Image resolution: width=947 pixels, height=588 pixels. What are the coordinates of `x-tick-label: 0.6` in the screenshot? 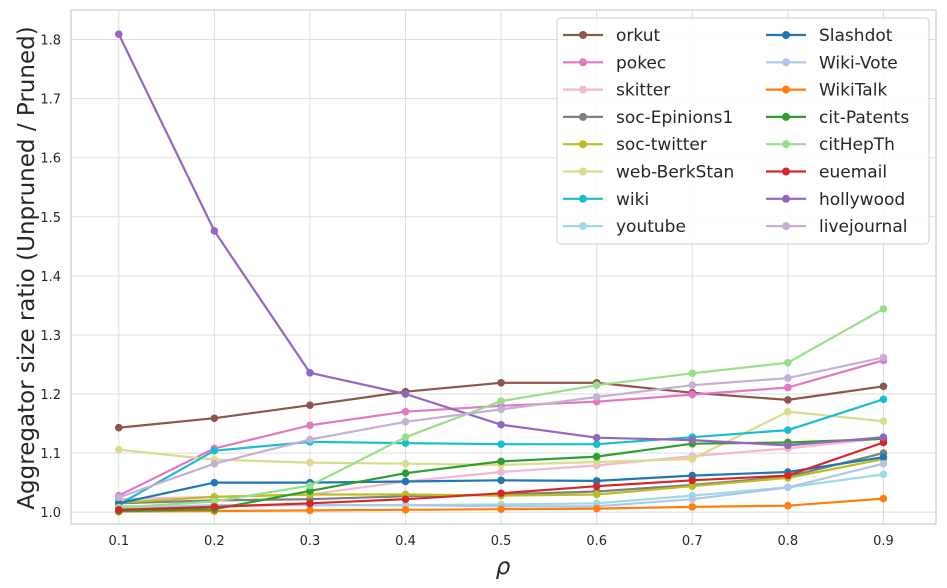 It's located at (596, 541).